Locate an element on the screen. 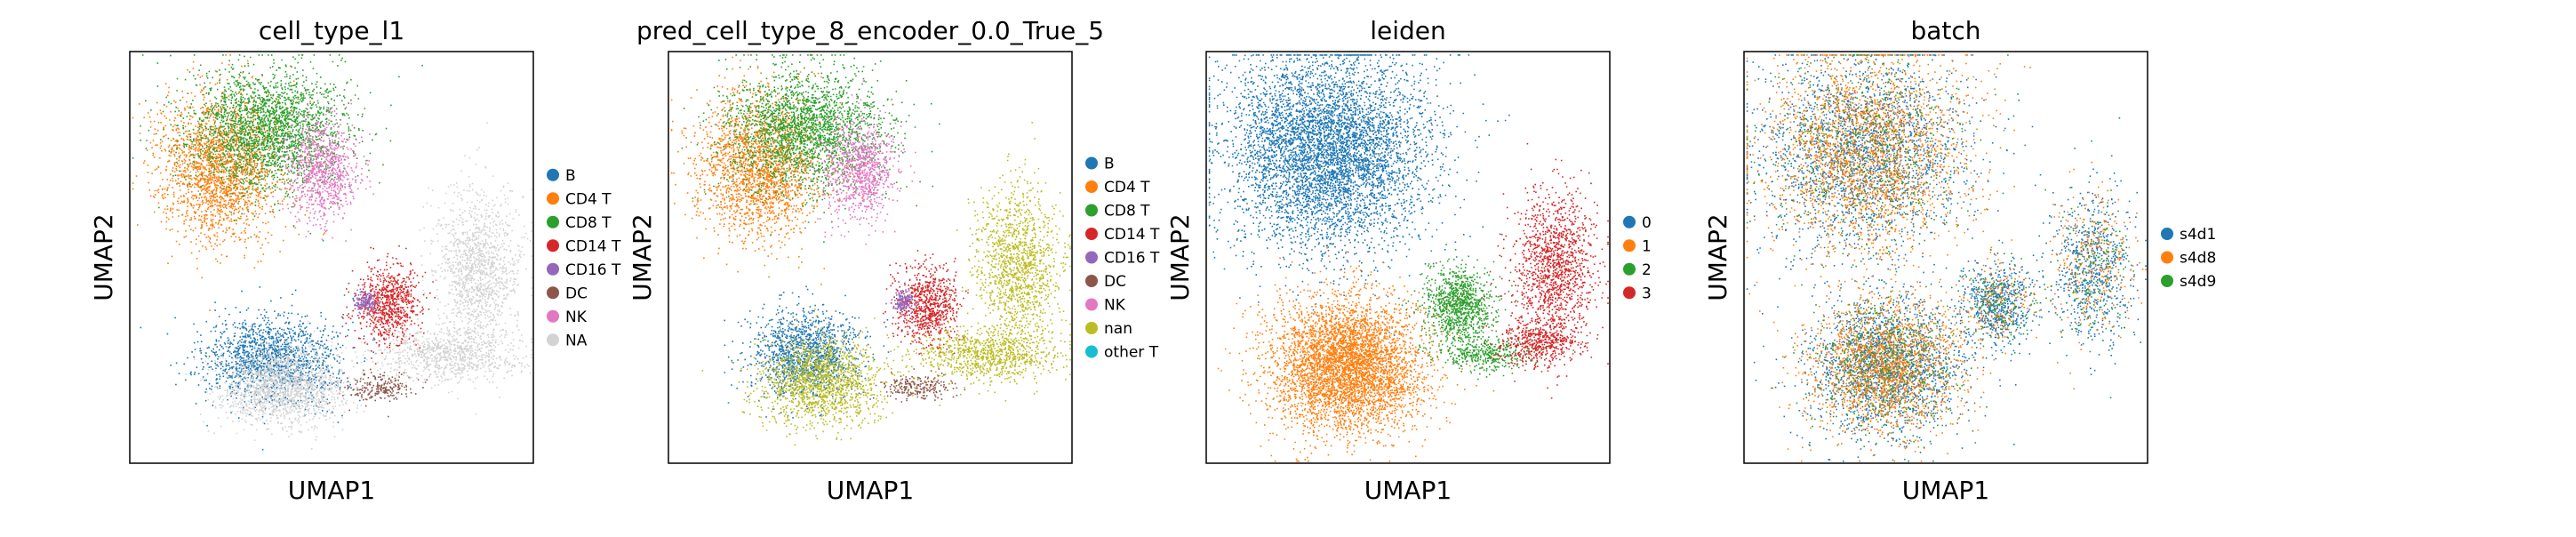 This screenshot has height=537, width=2576. series-s4d9-points is located at coordinates (1940, 258).